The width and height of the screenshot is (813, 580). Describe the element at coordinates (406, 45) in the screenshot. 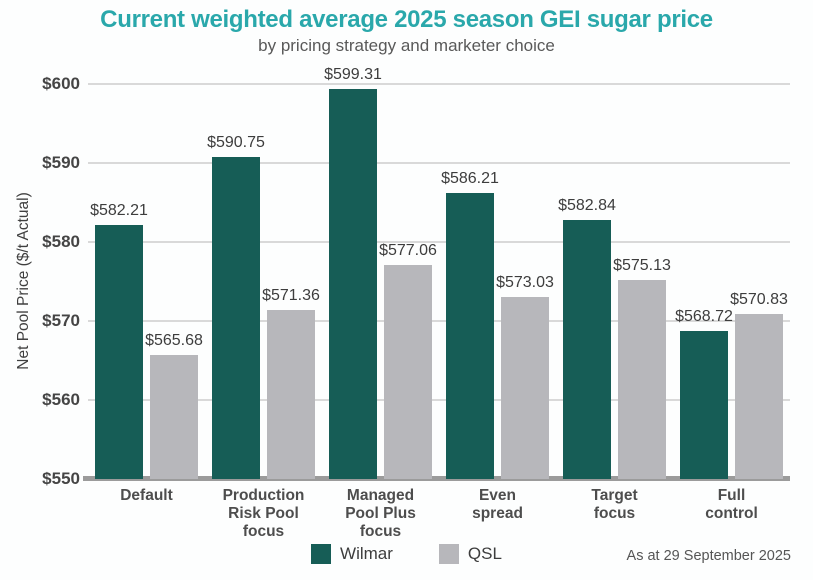

I see `chart-subtitle: by pricing strategy and marketer choice` at that location.